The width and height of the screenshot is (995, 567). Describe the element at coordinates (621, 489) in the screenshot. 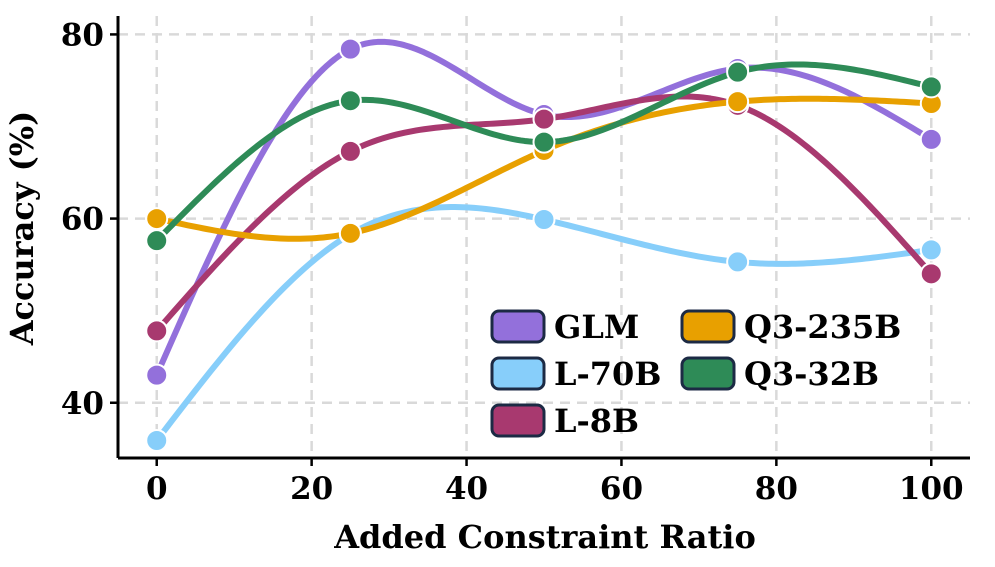

I see `x-tick-label: 60` at that location.